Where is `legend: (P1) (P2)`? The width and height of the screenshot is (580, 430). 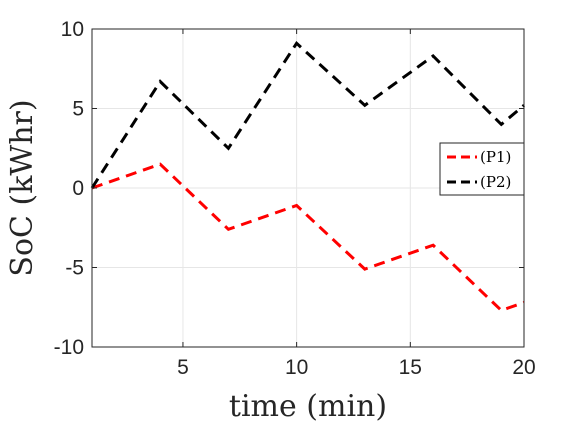
legend: (P1) (P2) is located at coordinates (482, 169).